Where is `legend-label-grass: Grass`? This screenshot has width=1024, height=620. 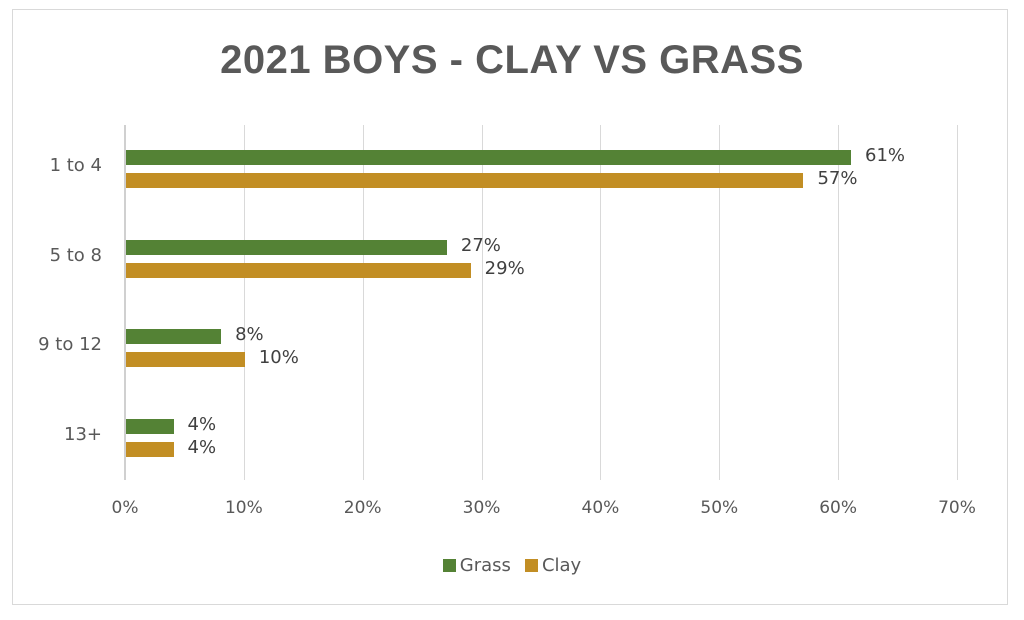
legend-label-grass: Grass is located at coordinates (485, 565).